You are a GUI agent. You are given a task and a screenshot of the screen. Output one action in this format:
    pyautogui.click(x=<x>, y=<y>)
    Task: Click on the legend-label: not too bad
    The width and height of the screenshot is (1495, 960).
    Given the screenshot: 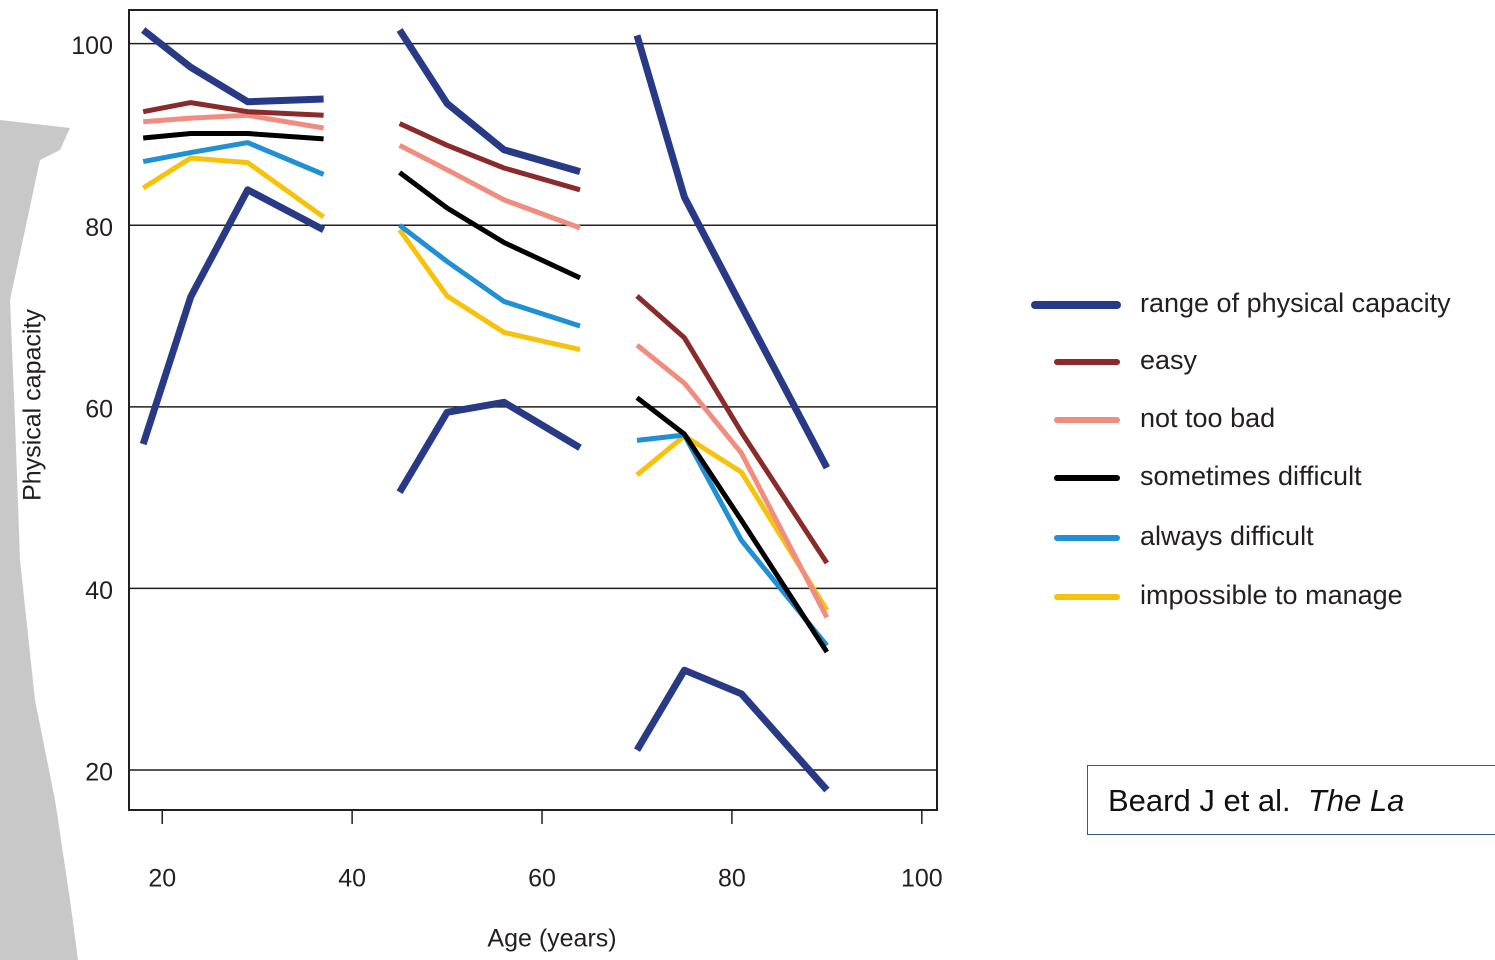 What is the action you would take?
    pyautogui.click(x=1207, y=418)
    